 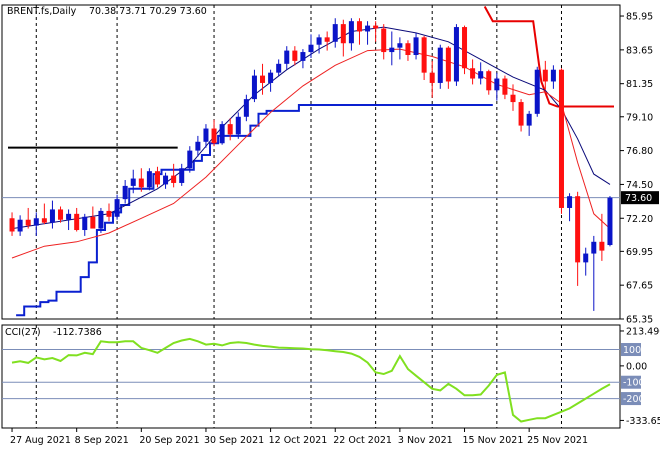 What do you see at coordinates (639, 185) in the screenshot?
I see `price-axis-label: 74.50` at bounding box center [639, 185].